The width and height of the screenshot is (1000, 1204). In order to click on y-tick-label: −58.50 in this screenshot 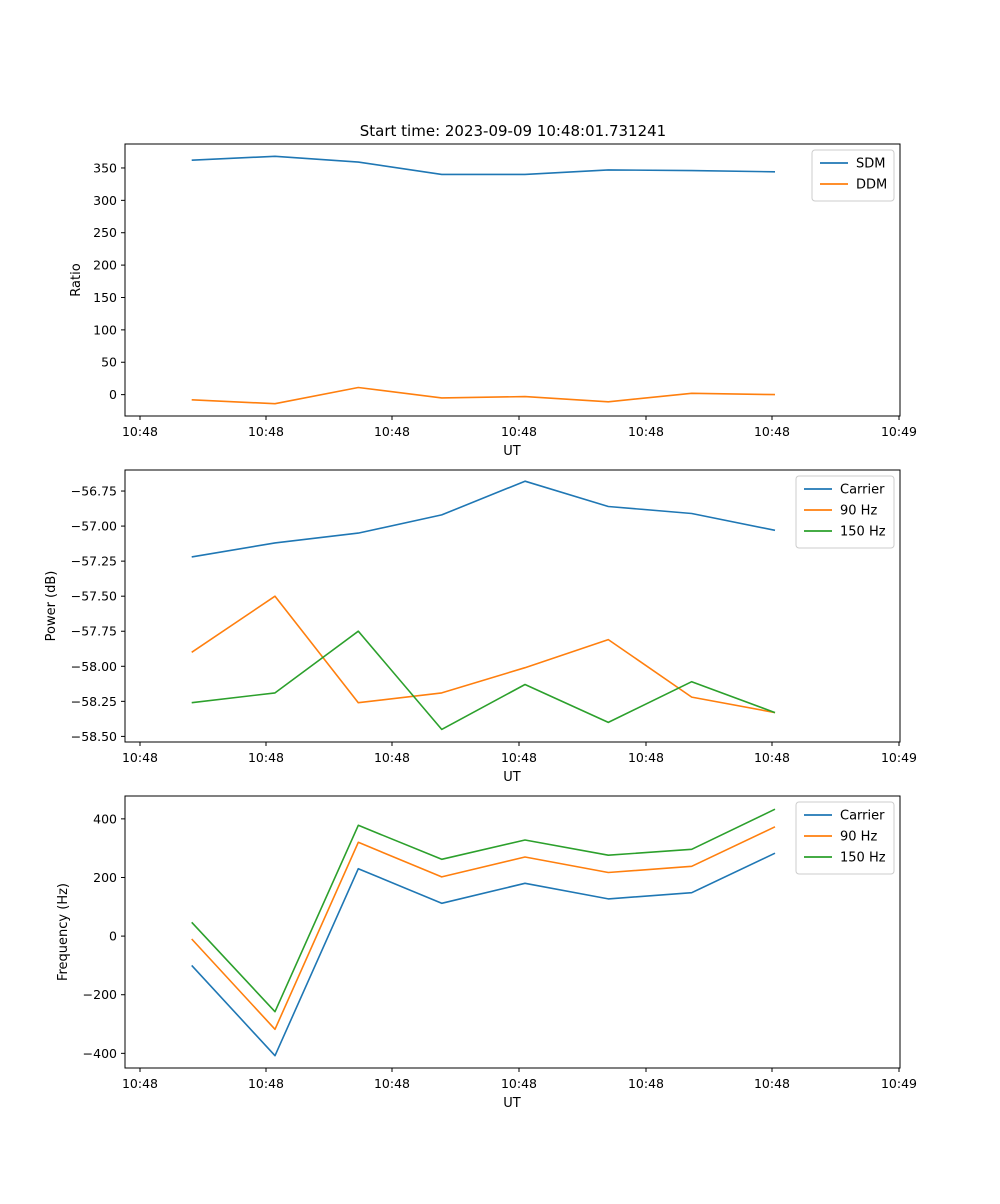, I will do `click(94, 736)`.